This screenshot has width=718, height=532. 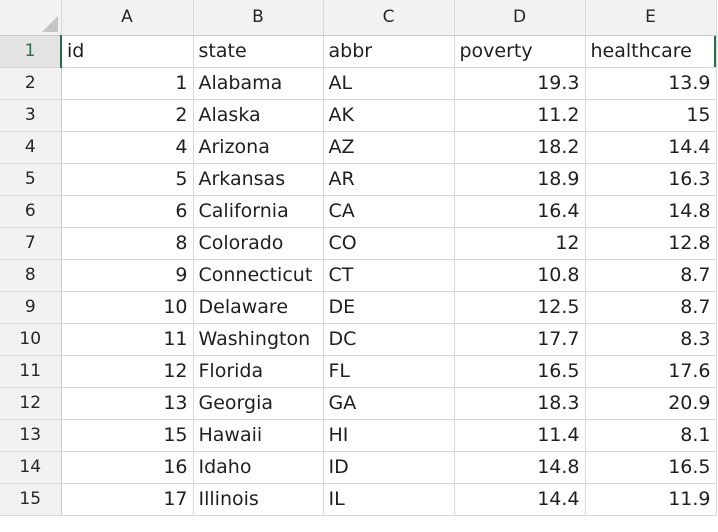 I want to click on cell-b10: Washington, so click(x=258, y=339).